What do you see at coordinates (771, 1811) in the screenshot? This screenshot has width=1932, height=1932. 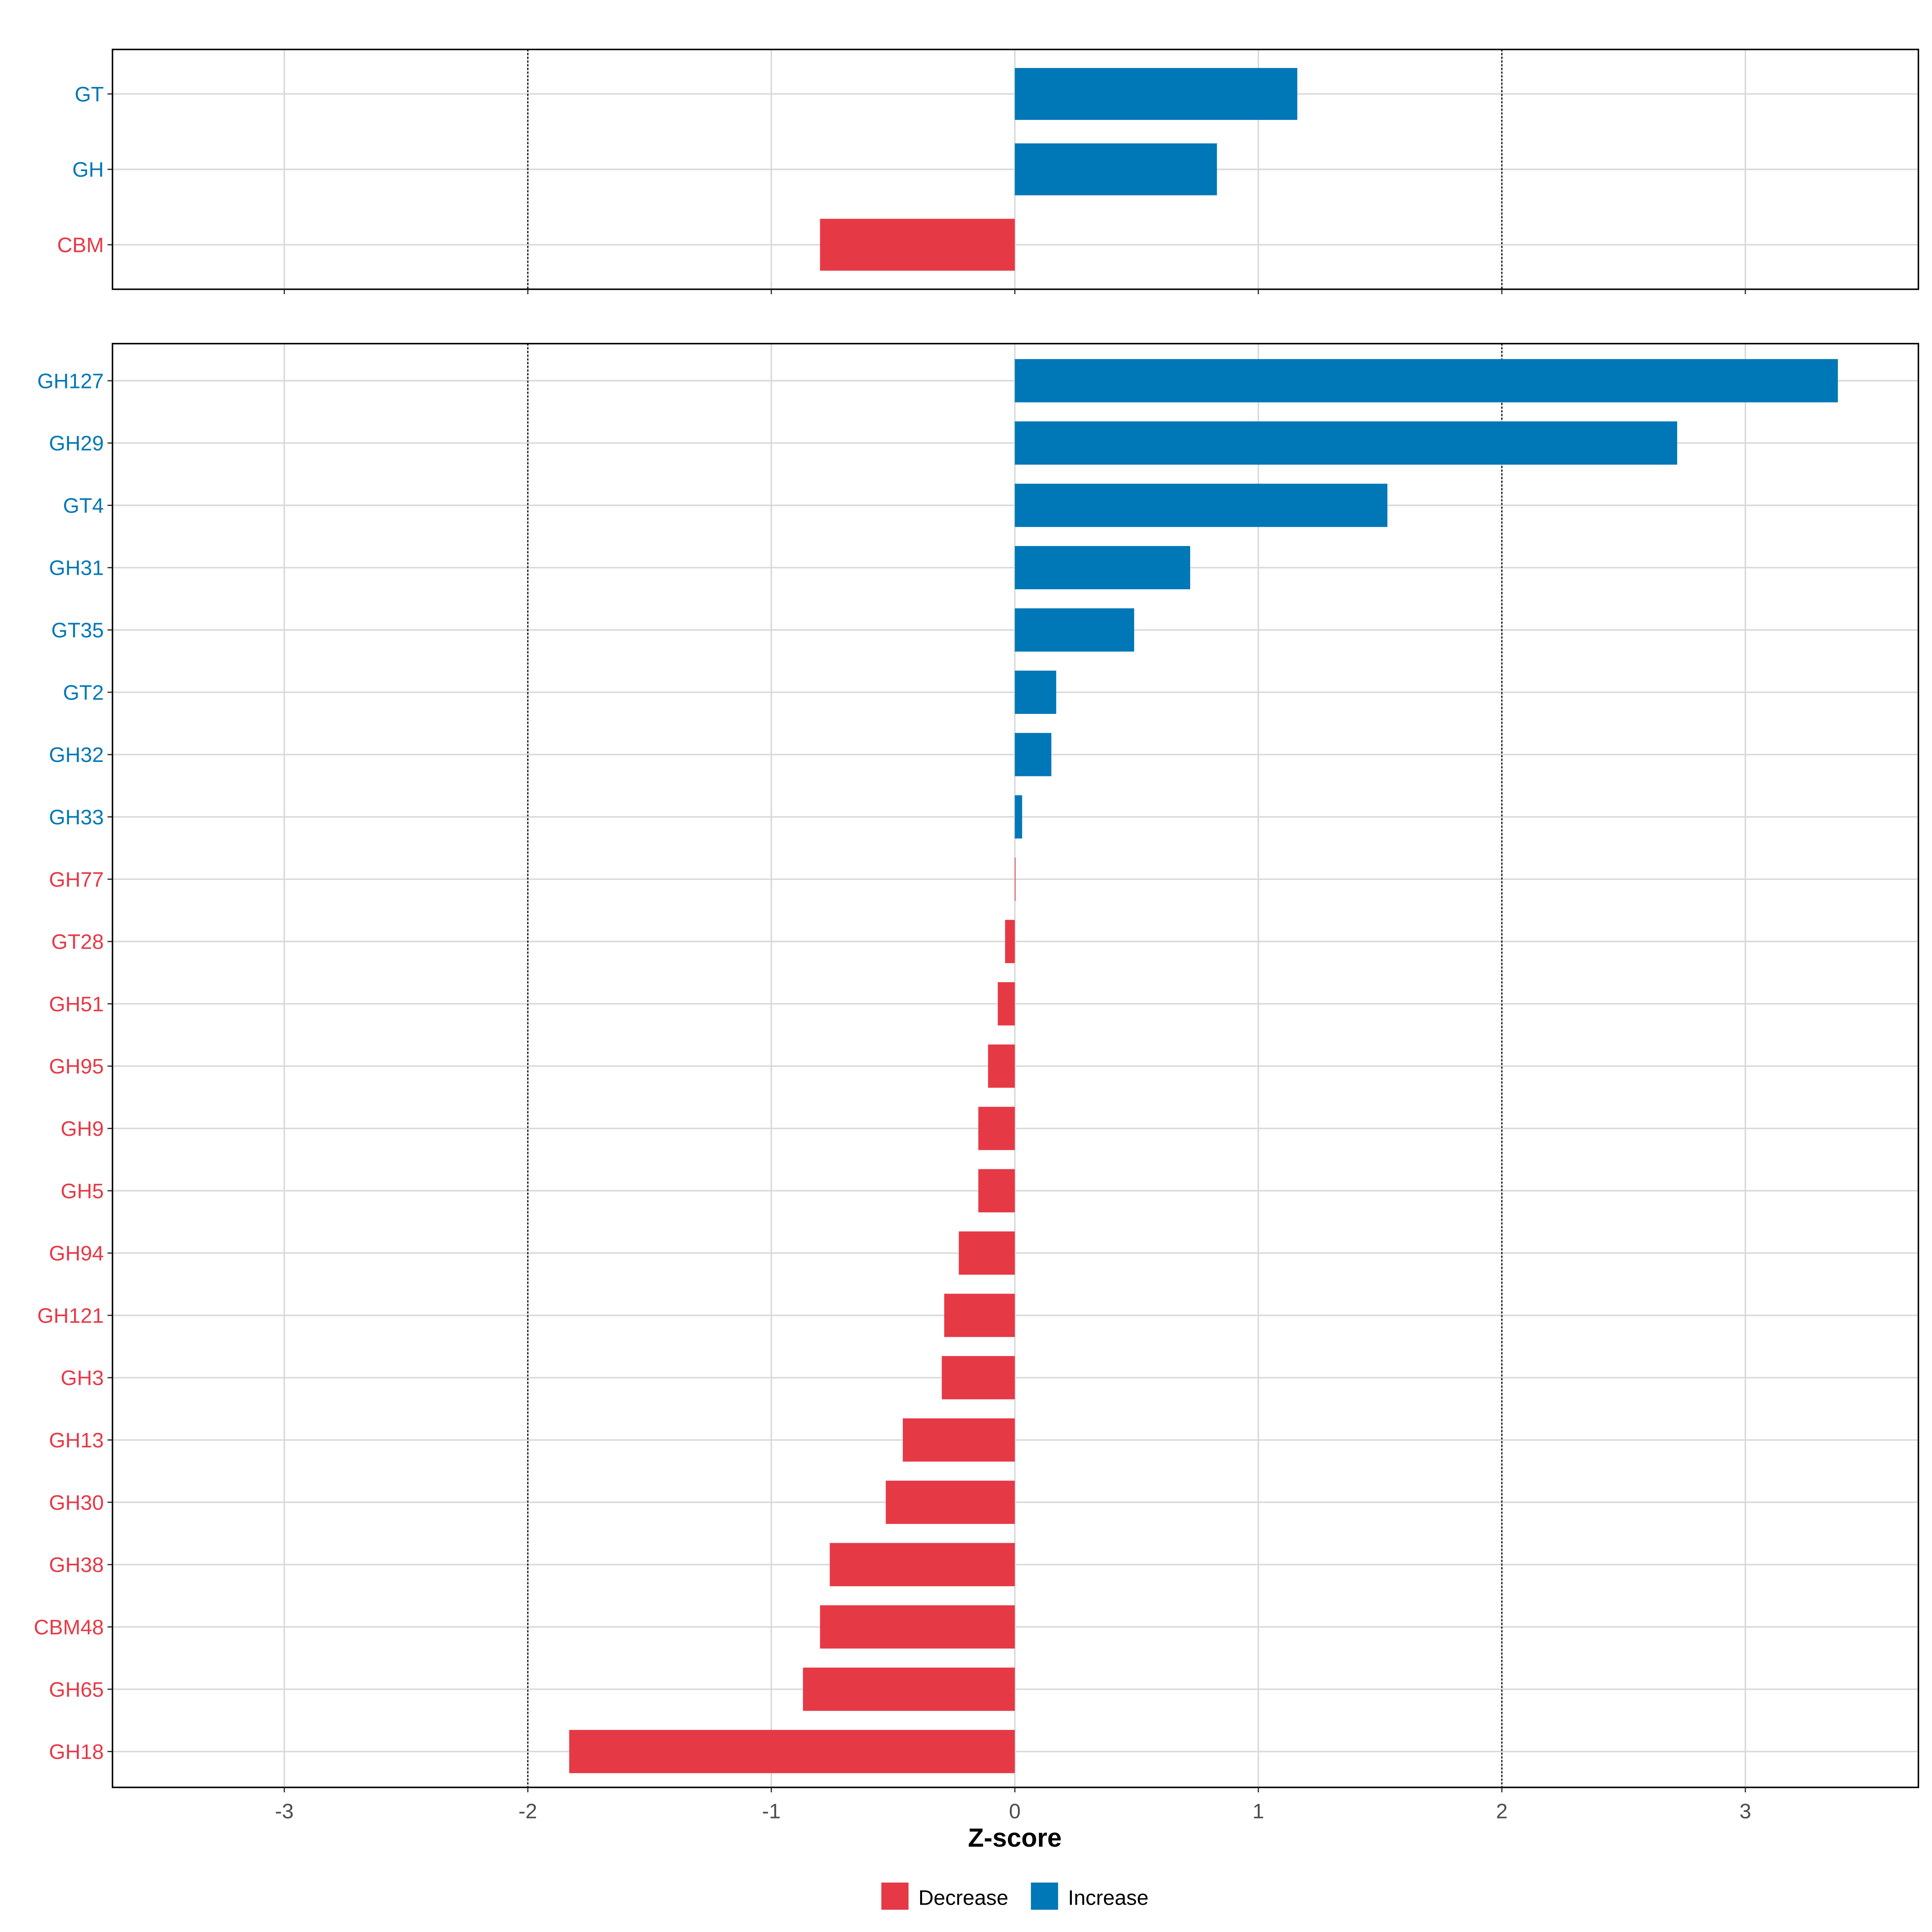 I see `x-tick-label: -1` at bounding box center [771, 1811].